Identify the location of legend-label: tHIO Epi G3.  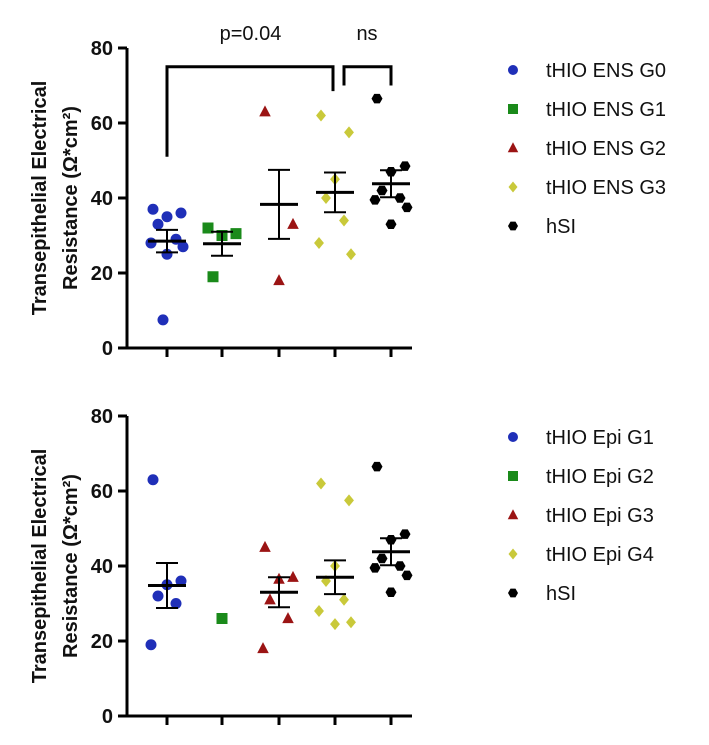
(600, 516).